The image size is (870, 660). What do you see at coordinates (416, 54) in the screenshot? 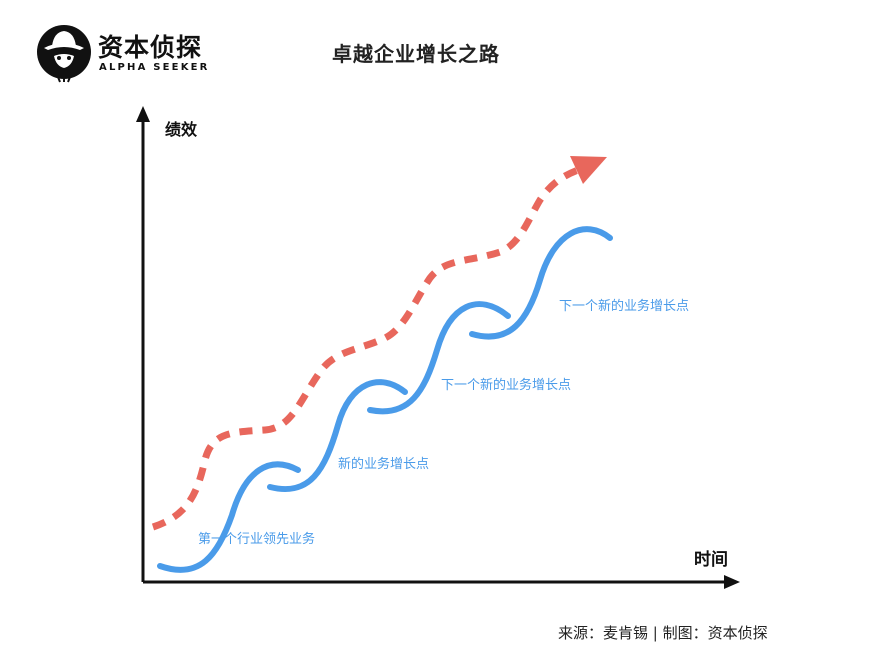
I see `page-title: 卓越企业增长之路` at bounding box center [416, 54].